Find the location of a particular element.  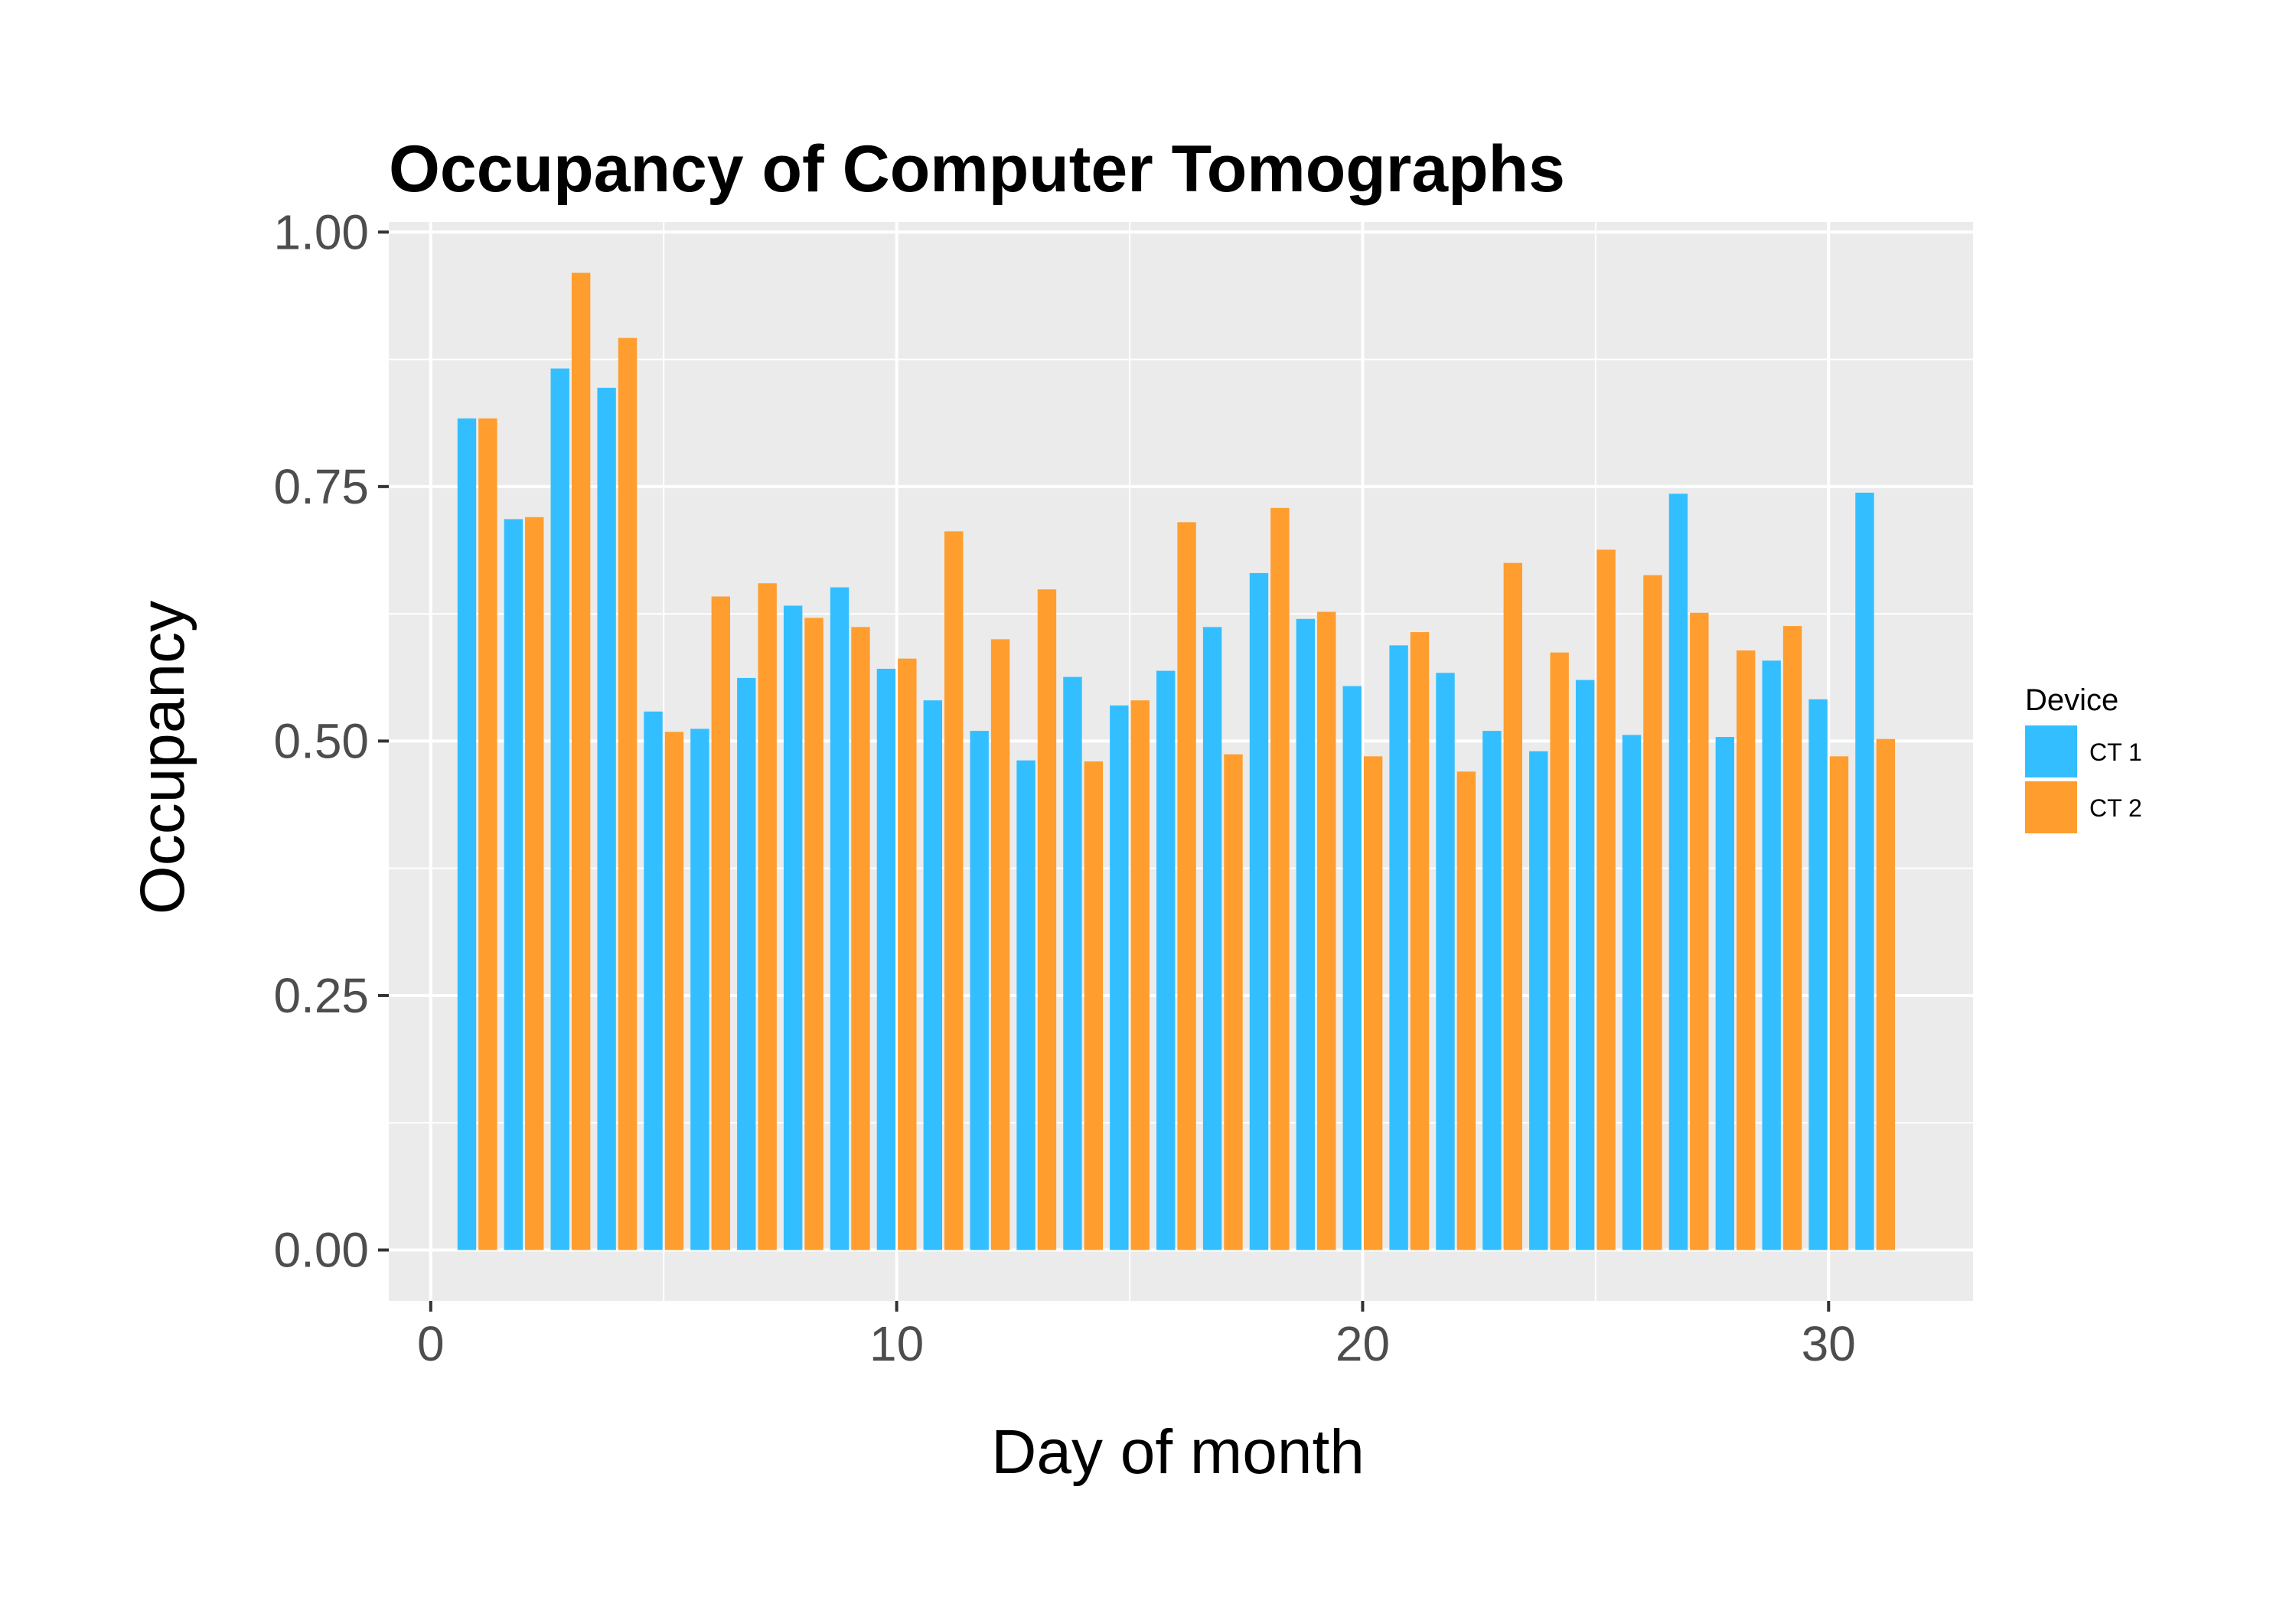

legend-title: Device is located at coordinates (2071, 700).